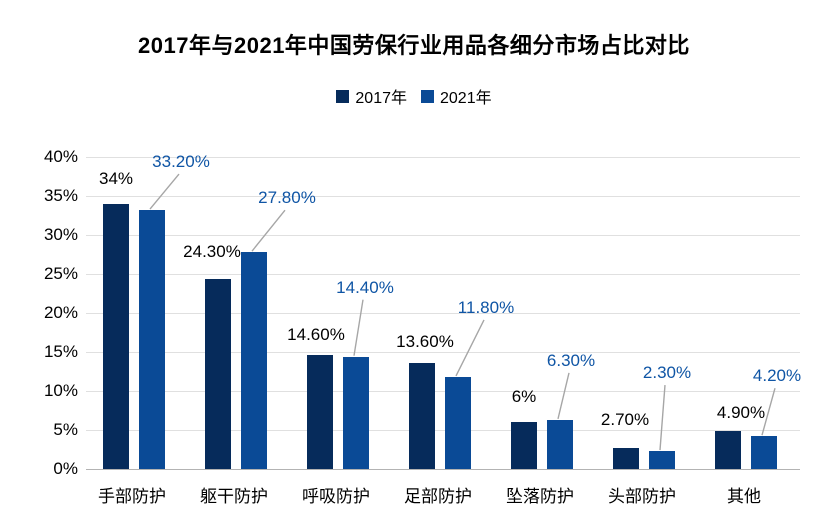 The width and height of the screenshot is (828, 529). Describe the element at coordinates (316, 334) in the screenshot. I see `value-label-2017-2: 14.60%` at that location.